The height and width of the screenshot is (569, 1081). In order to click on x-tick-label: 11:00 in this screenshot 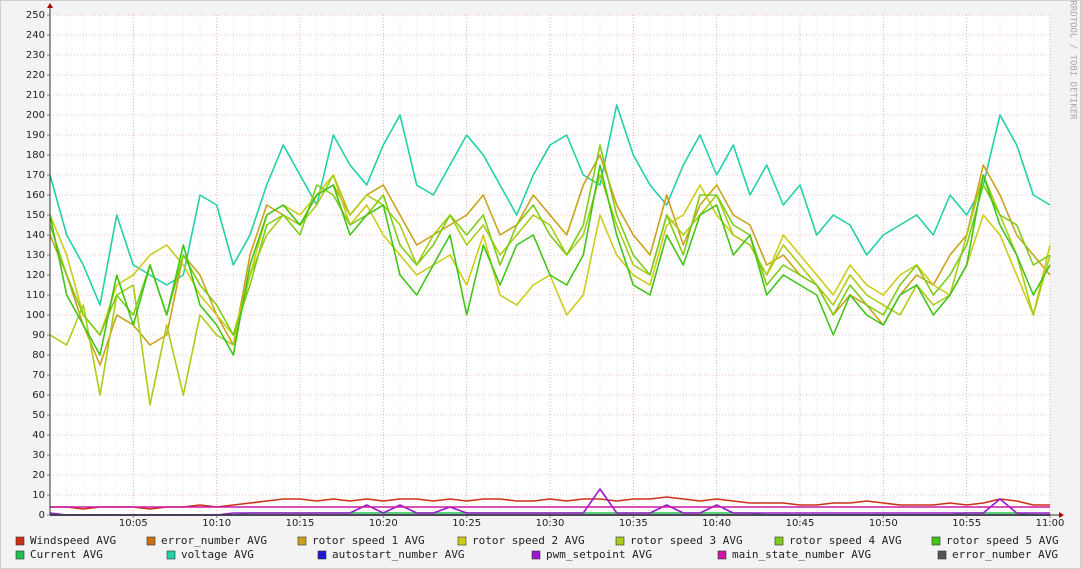, I will do `click(1050, 523)`.